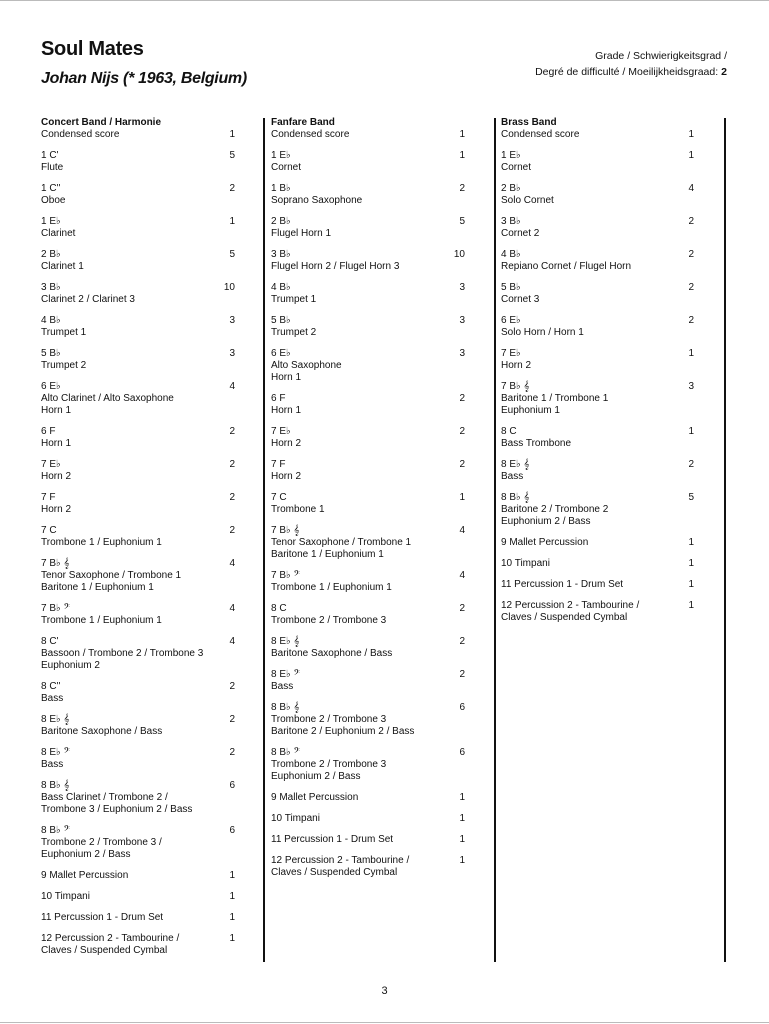 Image resolution: width=769 pixels, height=1024 pixels. I want to click on part-name: Bass, so click(52, 698).